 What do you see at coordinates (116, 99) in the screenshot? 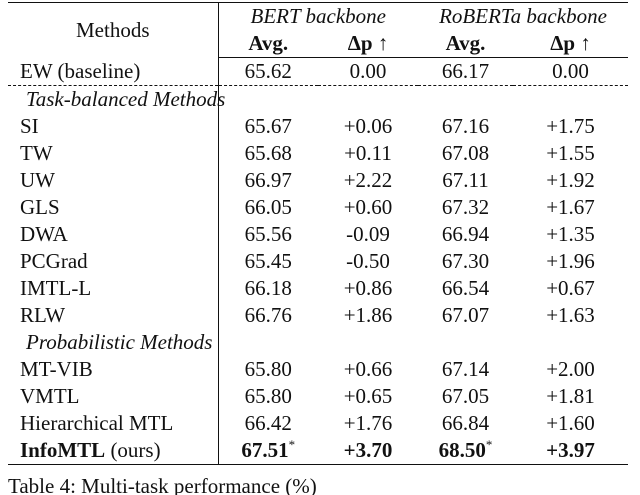
I see `section-title: Task-balanced Methods` at bounding box center [116, 99].